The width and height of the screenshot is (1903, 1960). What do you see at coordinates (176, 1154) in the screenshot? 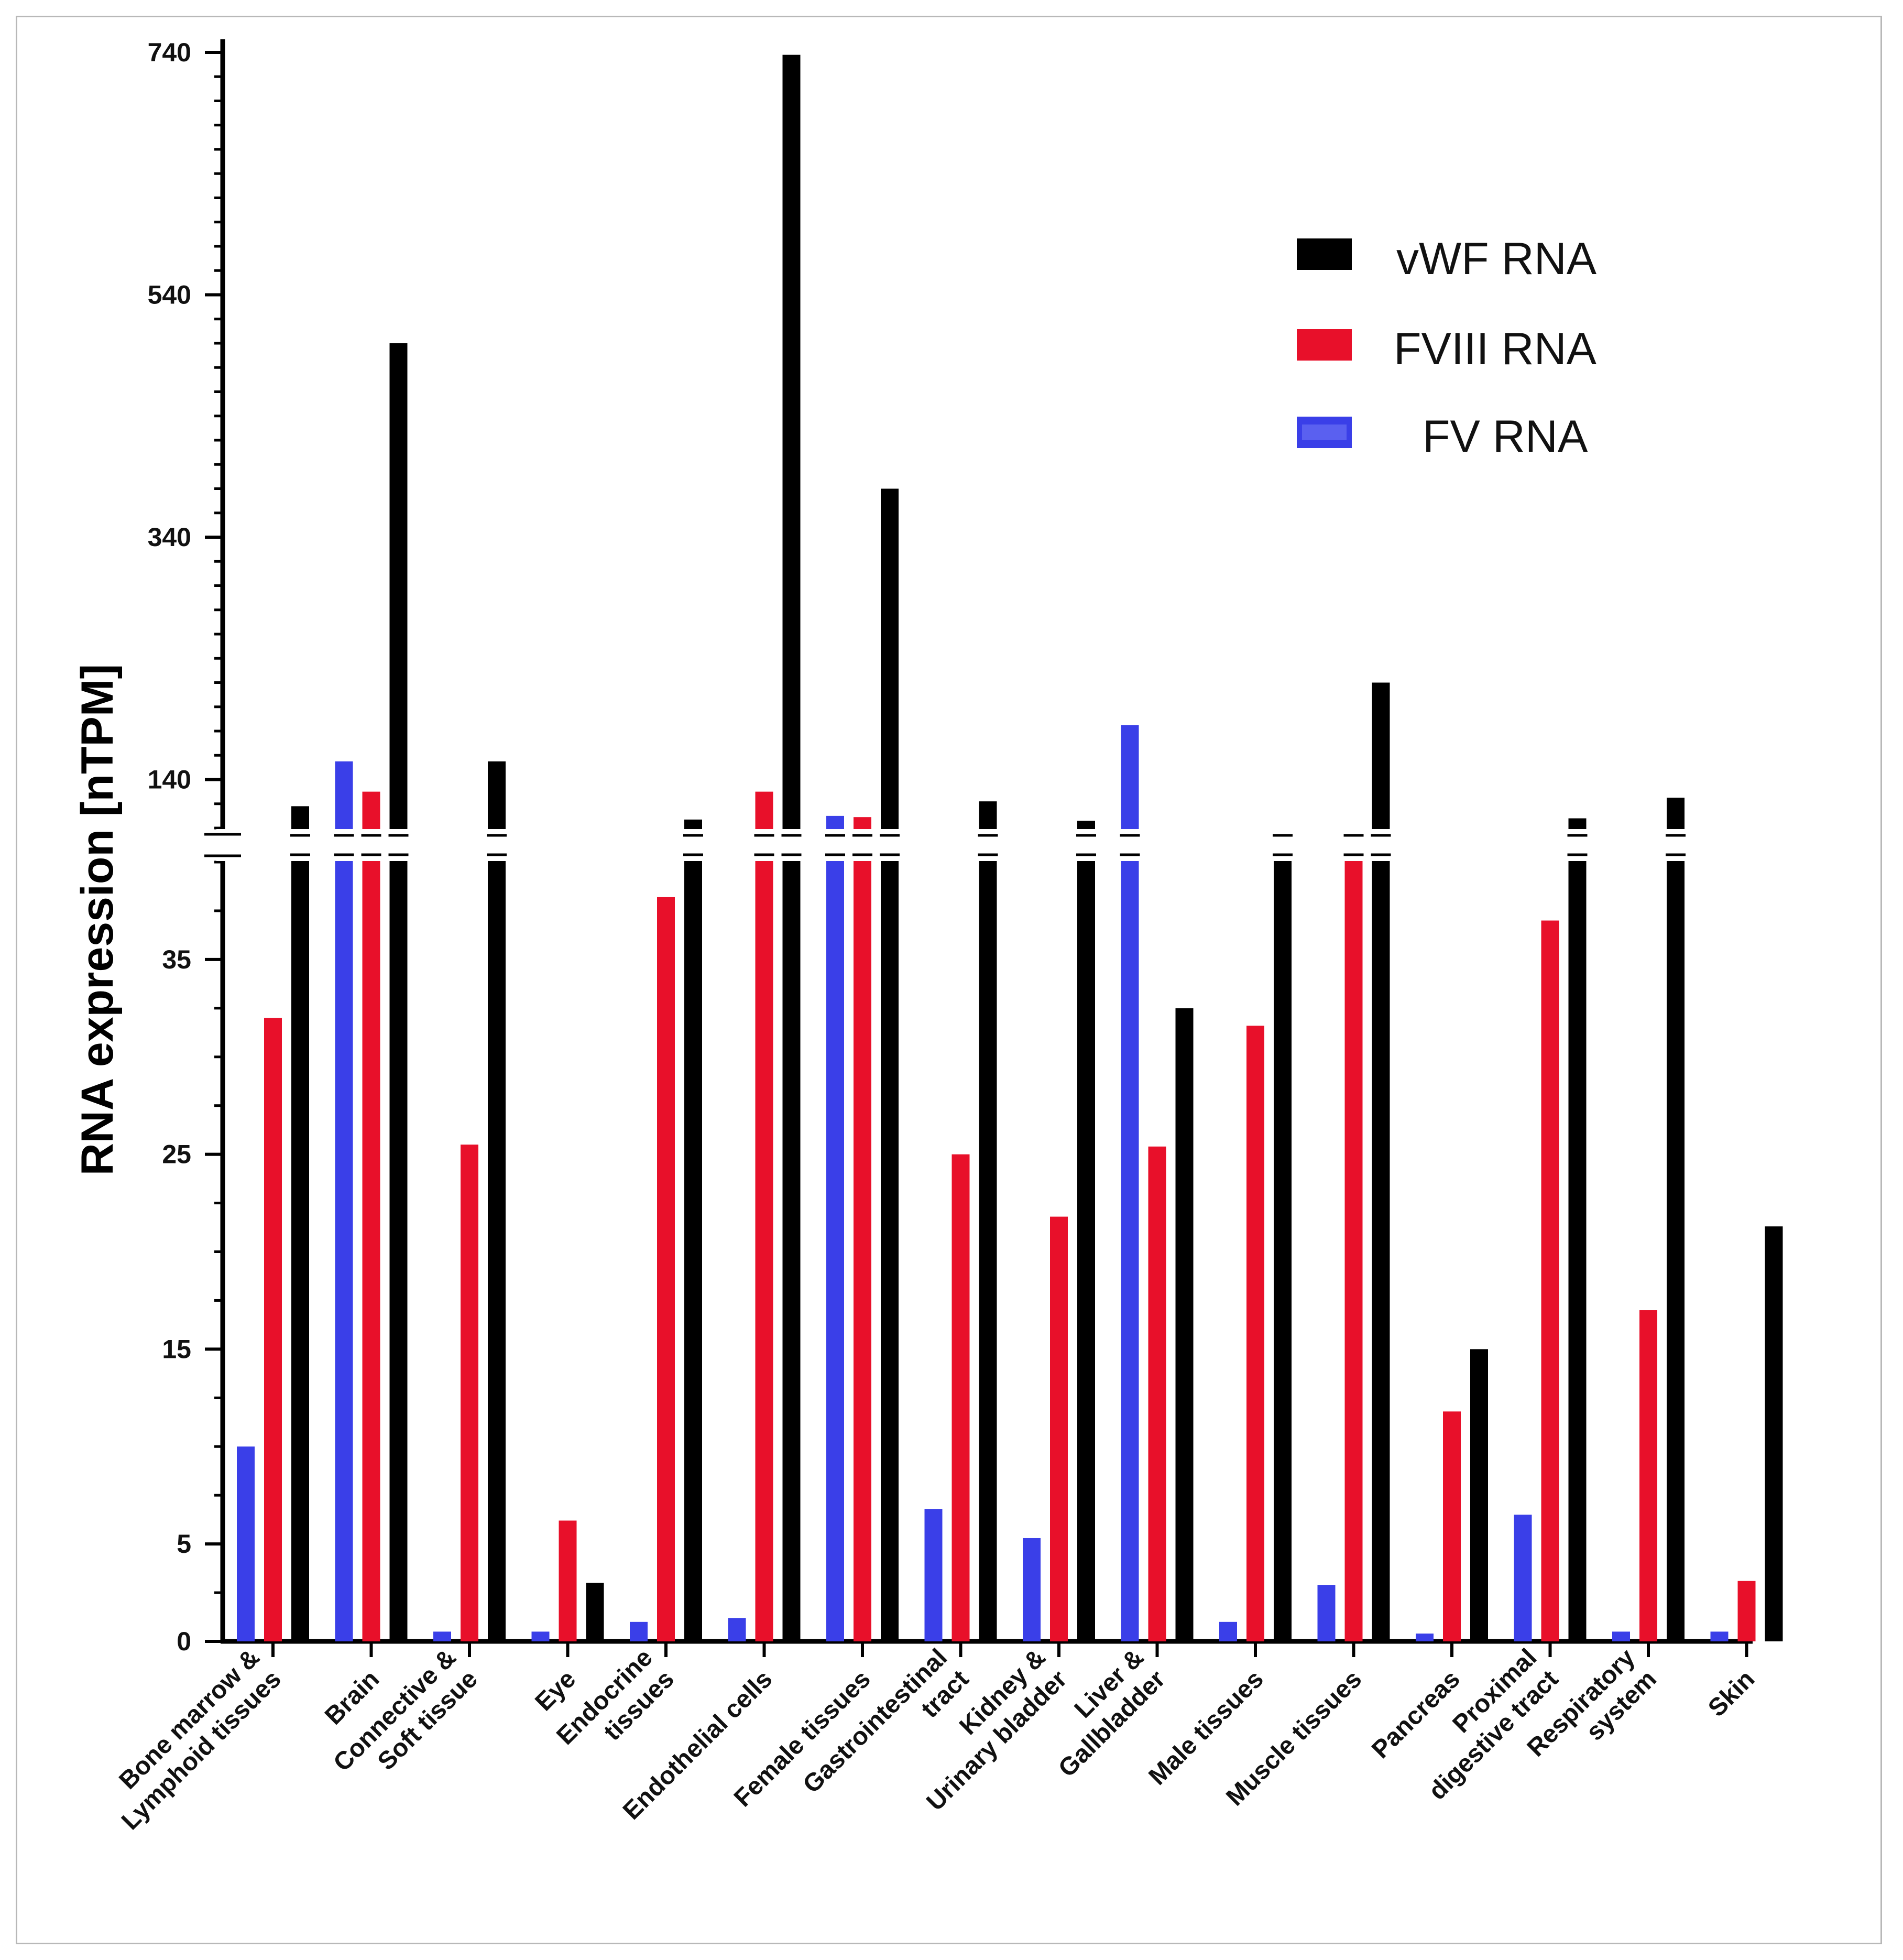
I see `y-tick-label: 25` at bounding box center [176, 1154].